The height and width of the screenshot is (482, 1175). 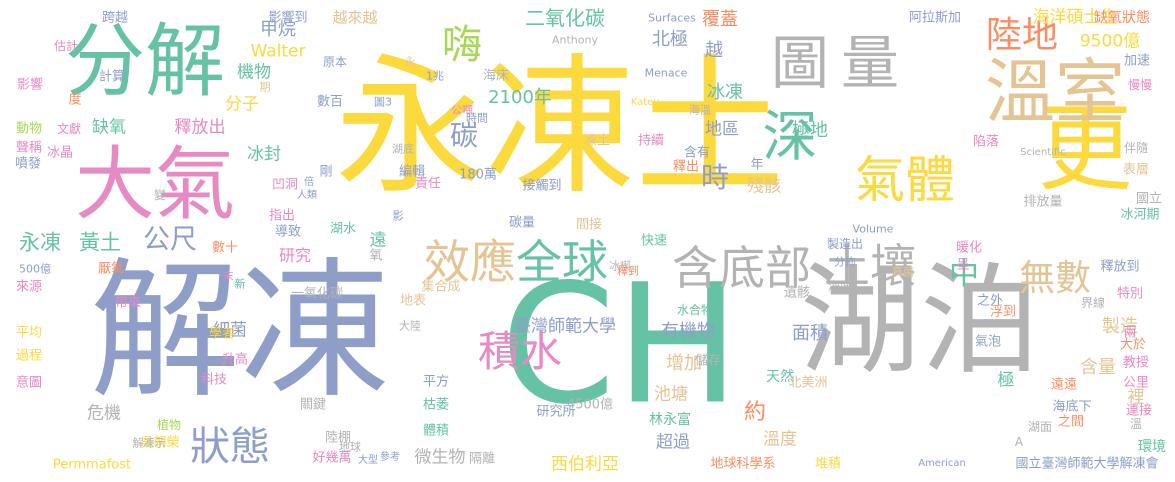 I want to click on cloud-word: 大於, so click(x=1133, y=345).